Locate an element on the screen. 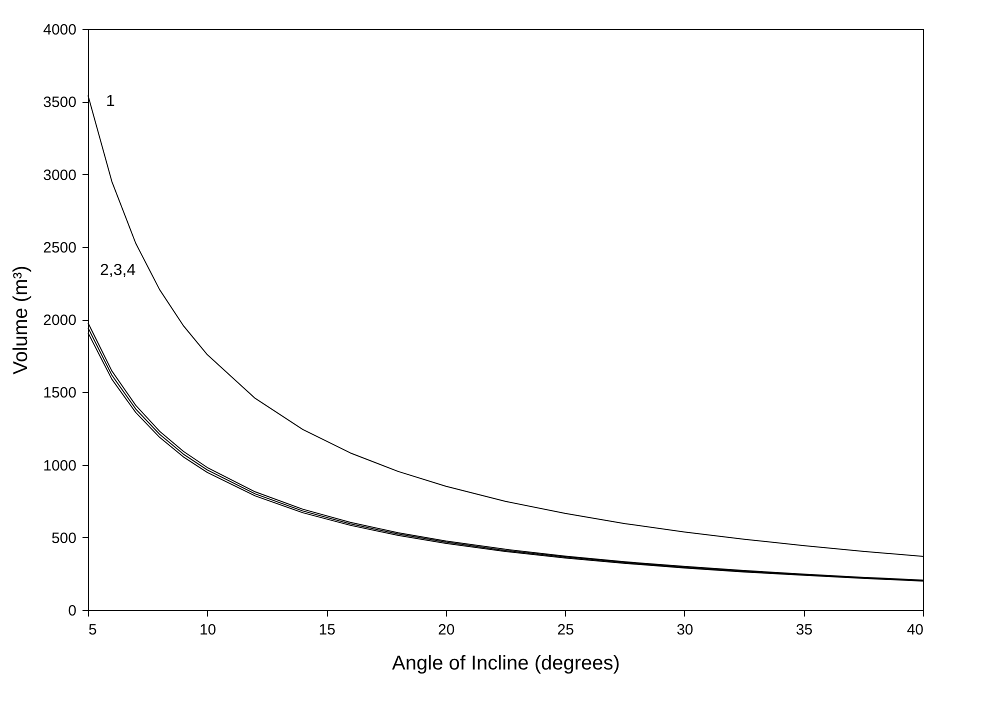  y-tick-label: 2000 is located at coordinates (59, 320).